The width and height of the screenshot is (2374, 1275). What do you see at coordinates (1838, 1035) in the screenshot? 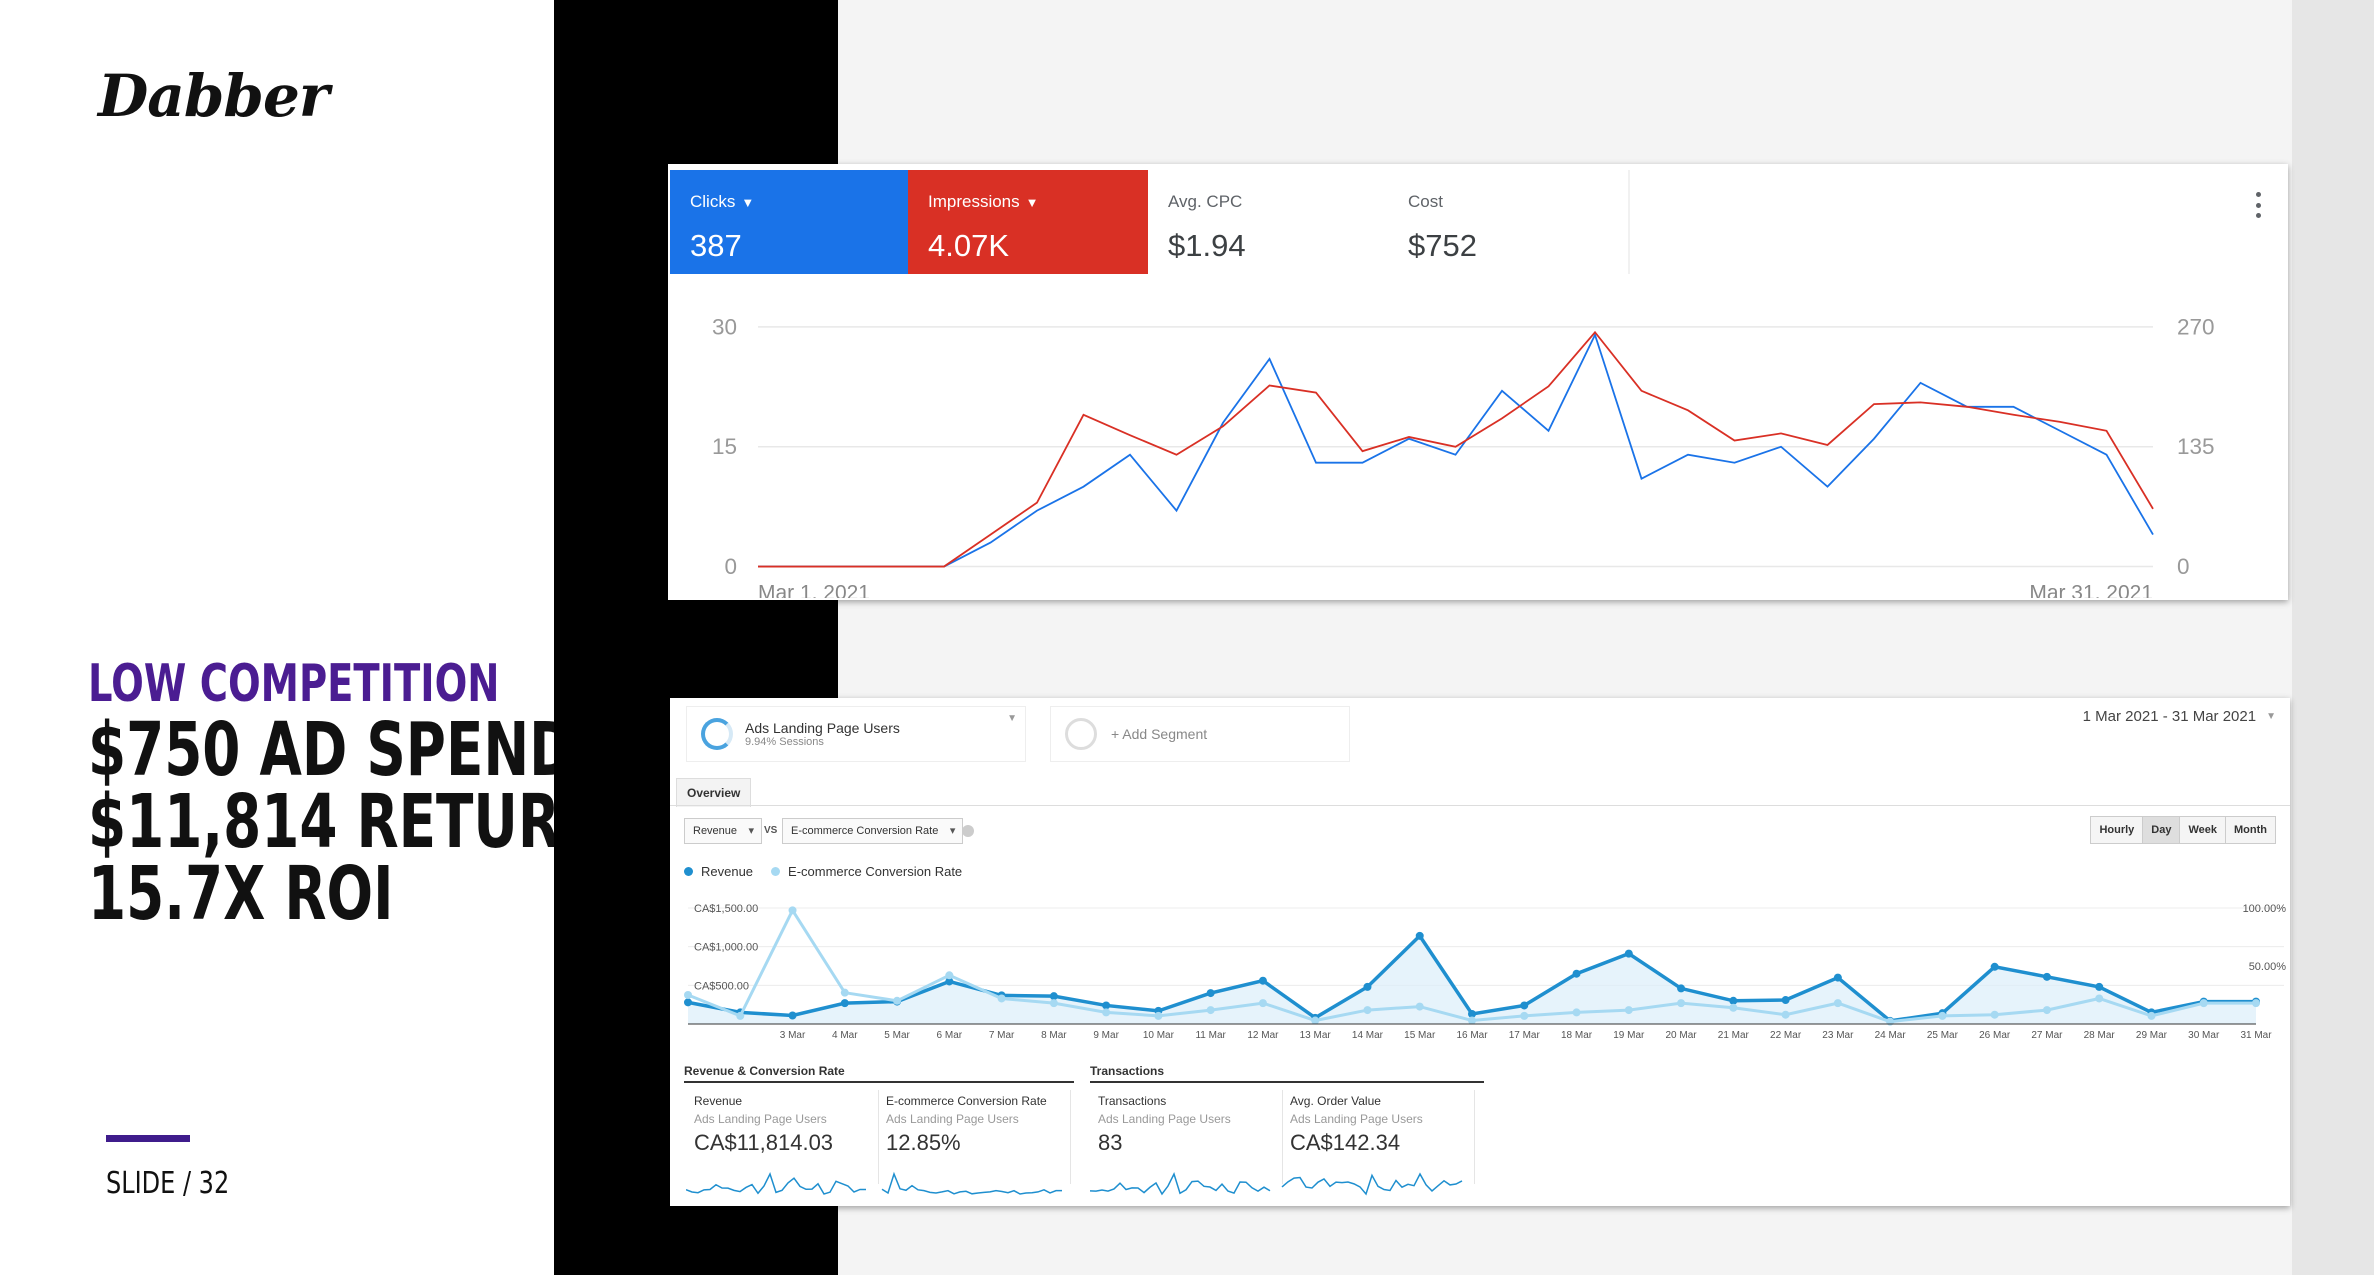
I see `x-tick-label: 23 Mar` at bounding box center [1838, 1035].